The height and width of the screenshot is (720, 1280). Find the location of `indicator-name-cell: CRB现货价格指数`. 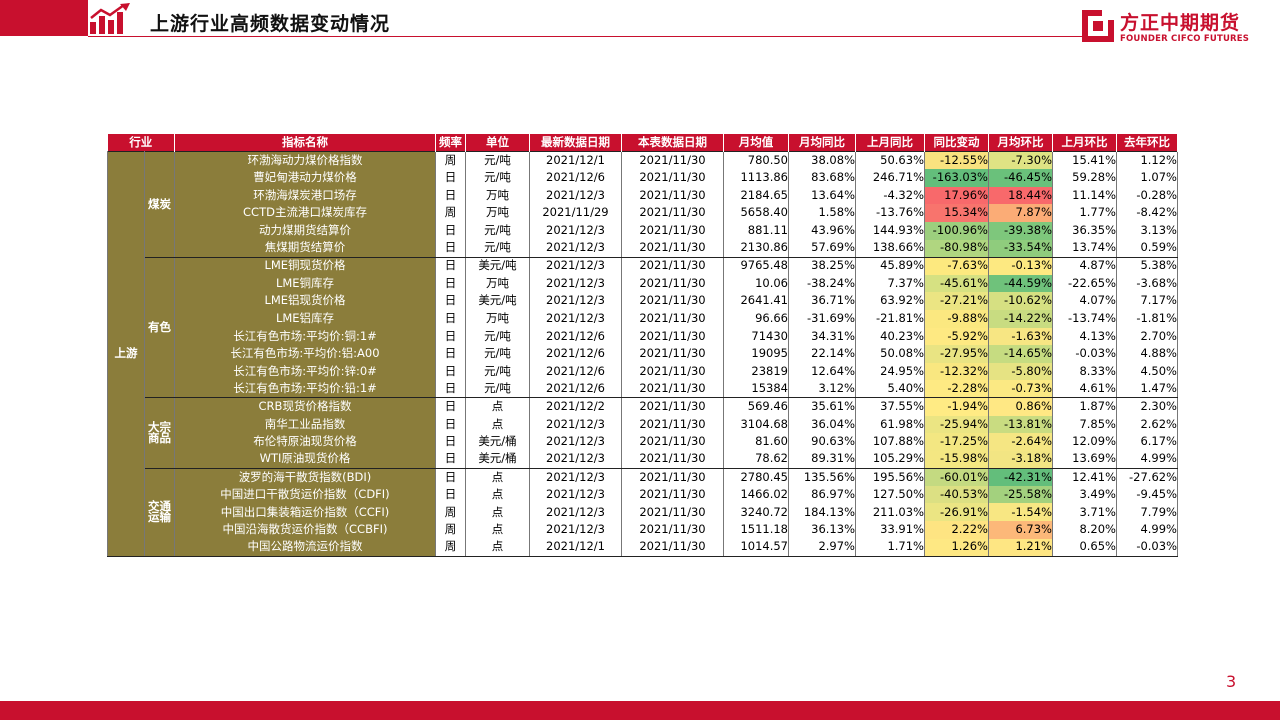

indicator-name-cell: CRB现货价格指数 is located at coordinates (305, 406).